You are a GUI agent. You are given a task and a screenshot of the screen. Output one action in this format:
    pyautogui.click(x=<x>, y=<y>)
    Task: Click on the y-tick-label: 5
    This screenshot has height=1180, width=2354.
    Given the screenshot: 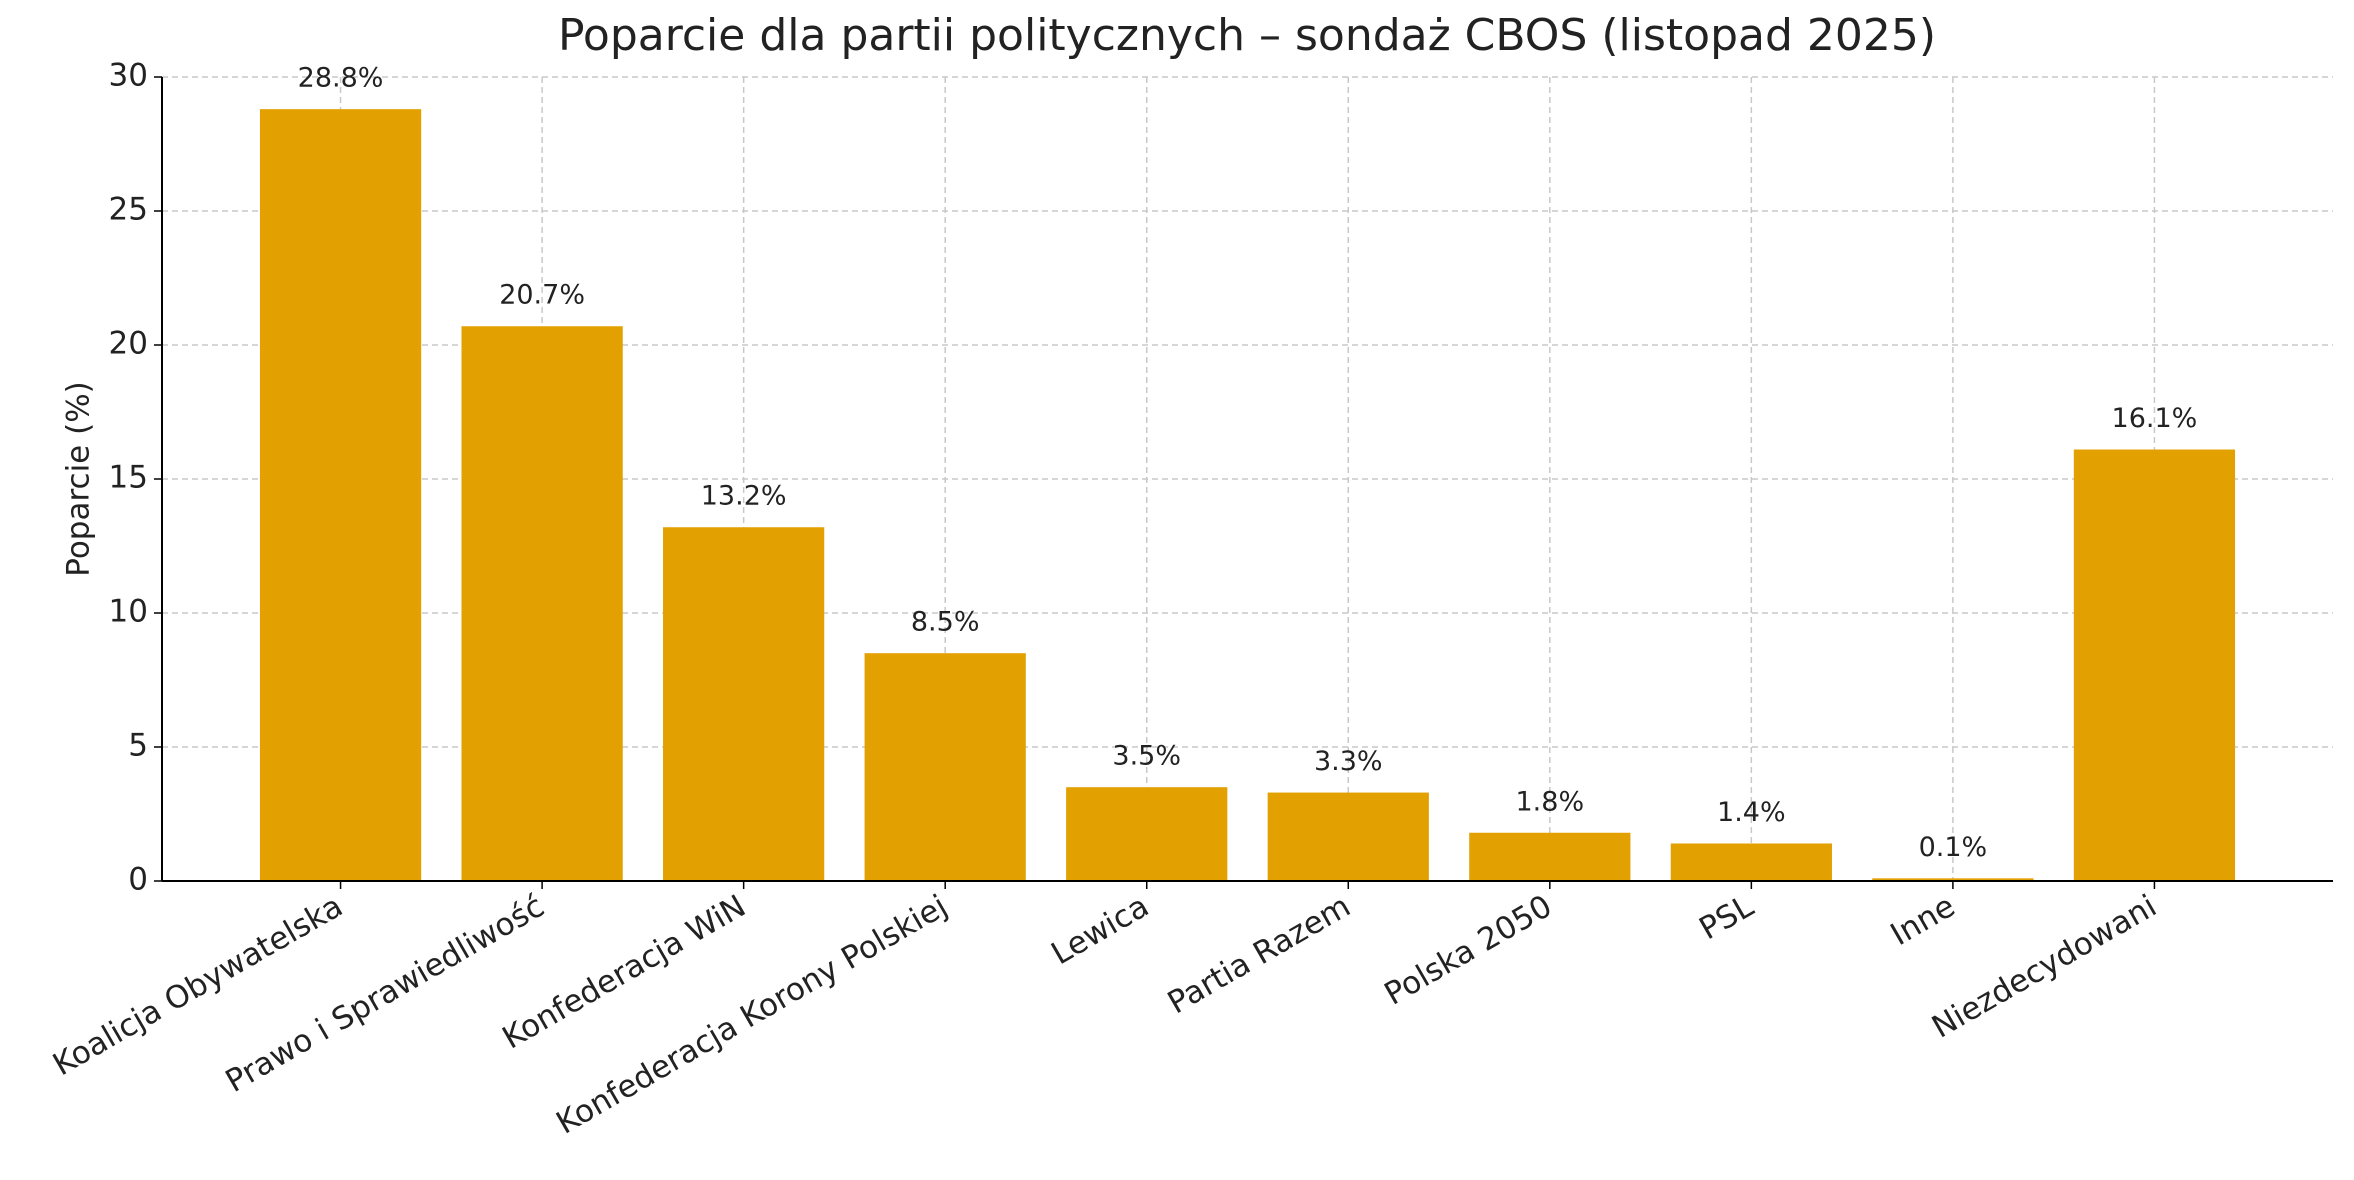 What is the action you would take?
    pyautogui.click(x=138, y=746)
    